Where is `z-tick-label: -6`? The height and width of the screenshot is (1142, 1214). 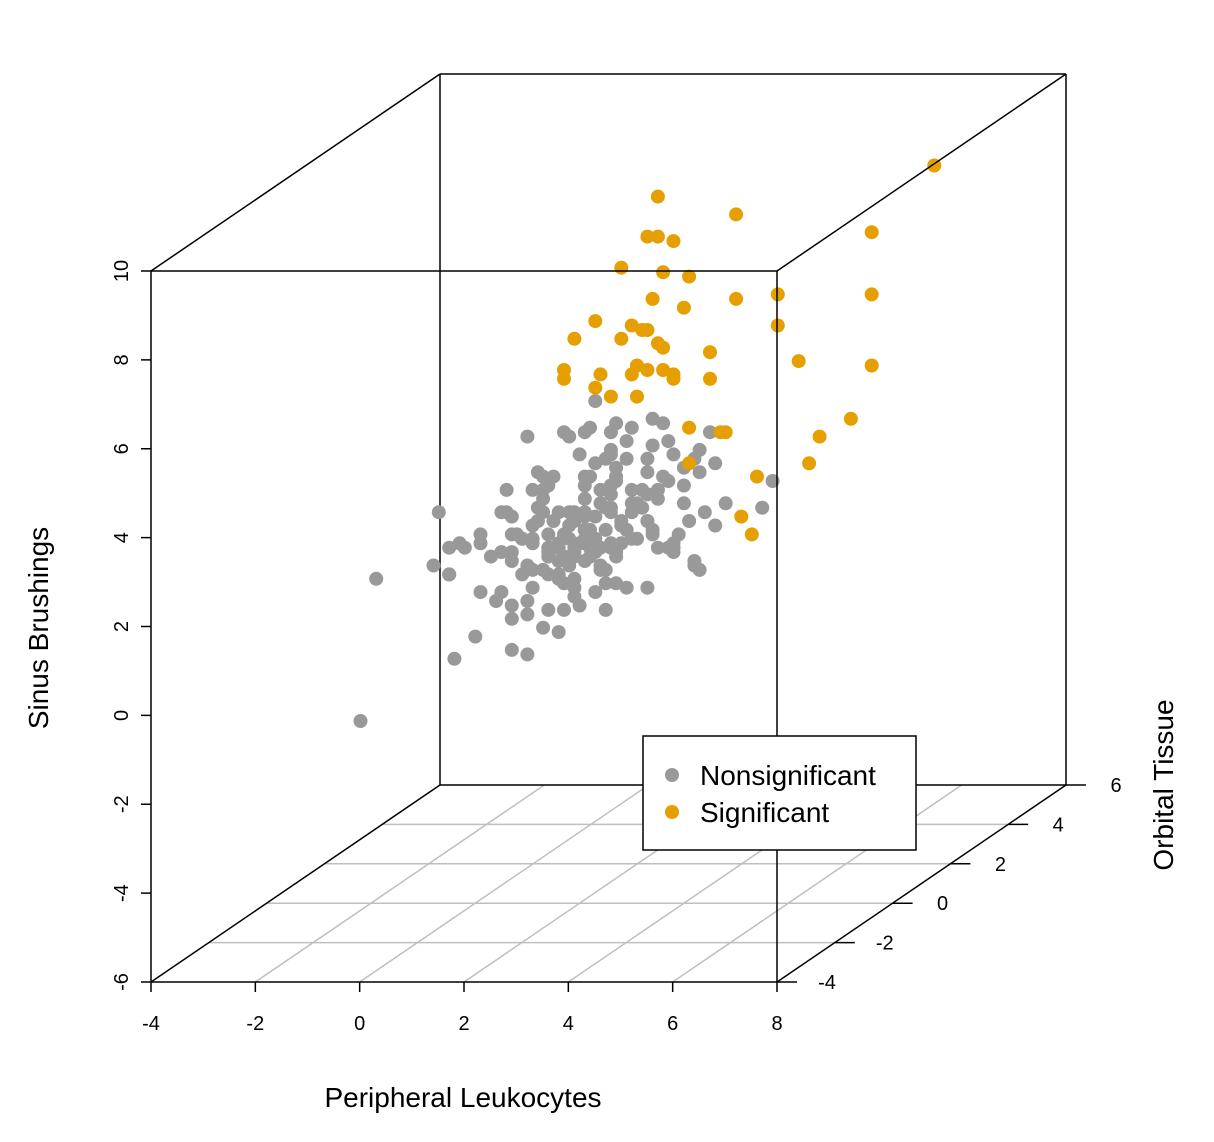 z-tick-label: -6 is located at coordinates (122, 982).